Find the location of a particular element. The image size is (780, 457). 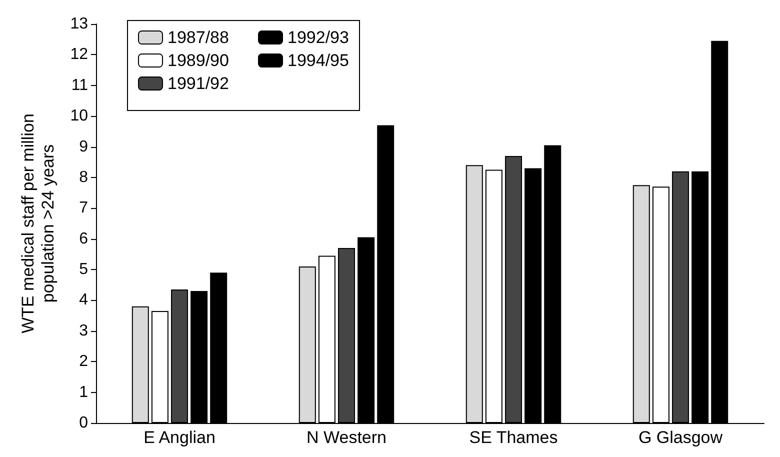

y-tick-label: 12 is located at coordinates (79, 55).